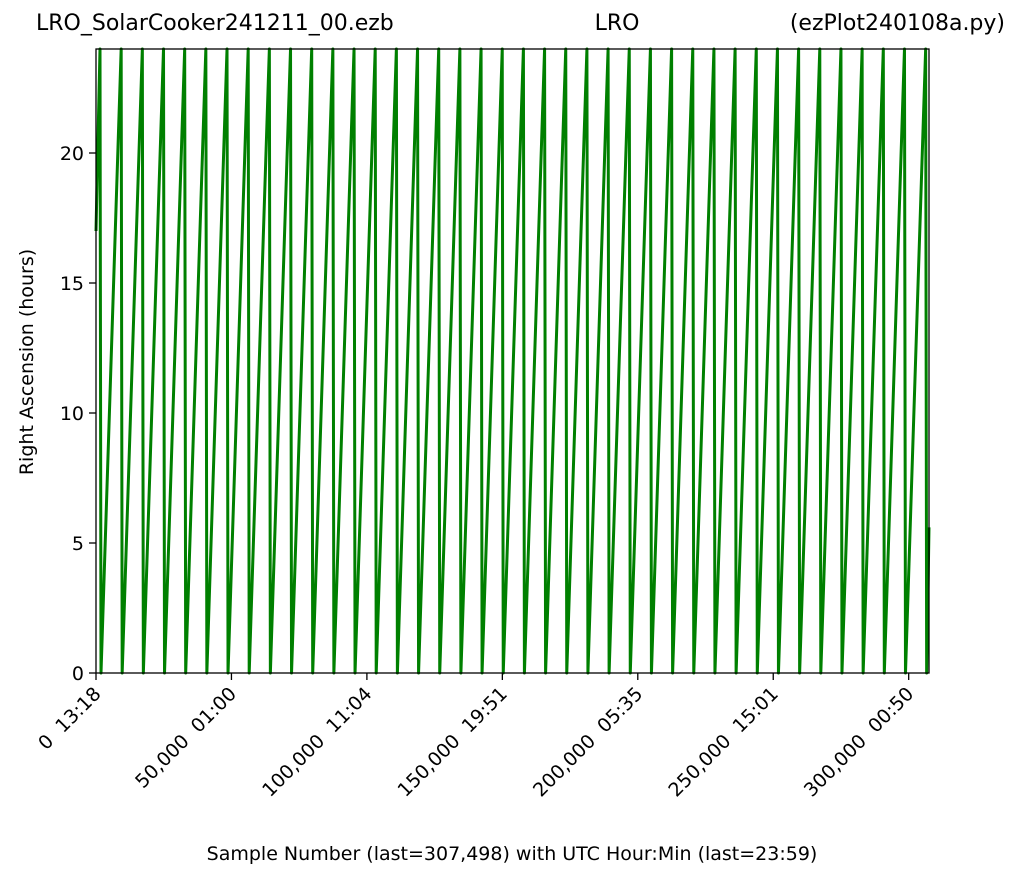 This screenshot has height=882, width=1024. Describe the element at coordinates (317, 742) in the screenshot. I see `x-tick-label: 100,000 11:04` at that location.